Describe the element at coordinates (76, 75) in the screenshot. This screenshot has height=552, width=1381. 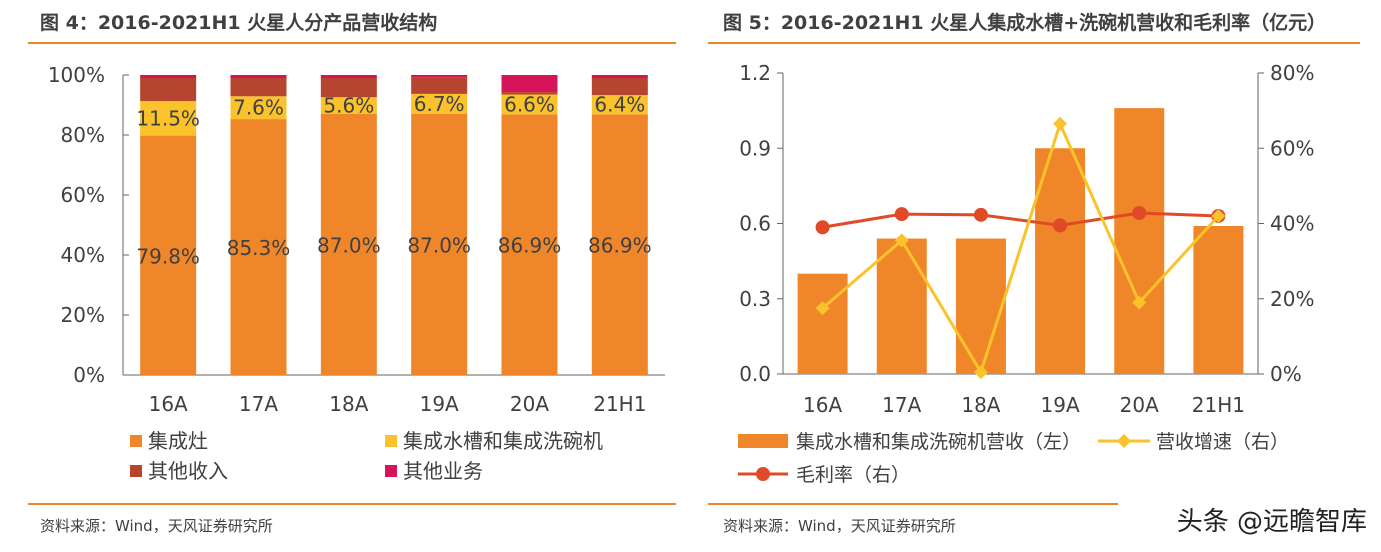
I see `y-tick-label: 100%` at that location.